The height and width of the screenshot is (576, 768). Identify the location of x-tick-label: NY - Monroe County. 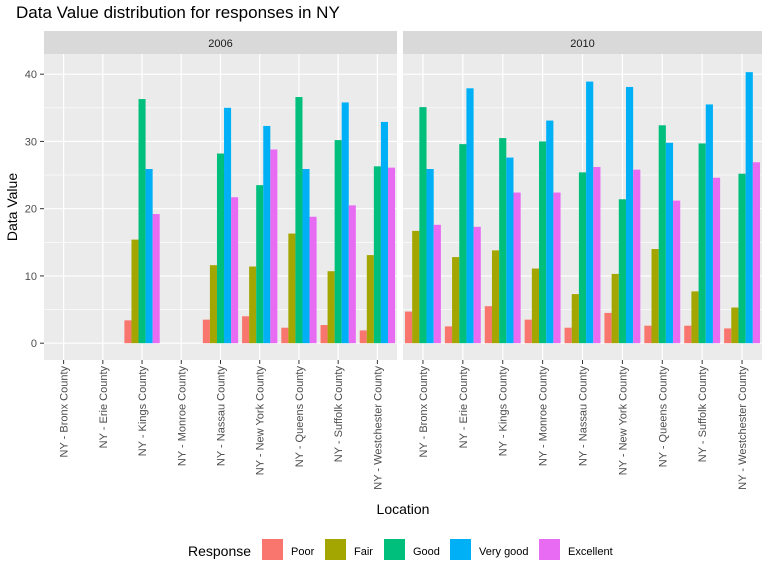
(182, 416).